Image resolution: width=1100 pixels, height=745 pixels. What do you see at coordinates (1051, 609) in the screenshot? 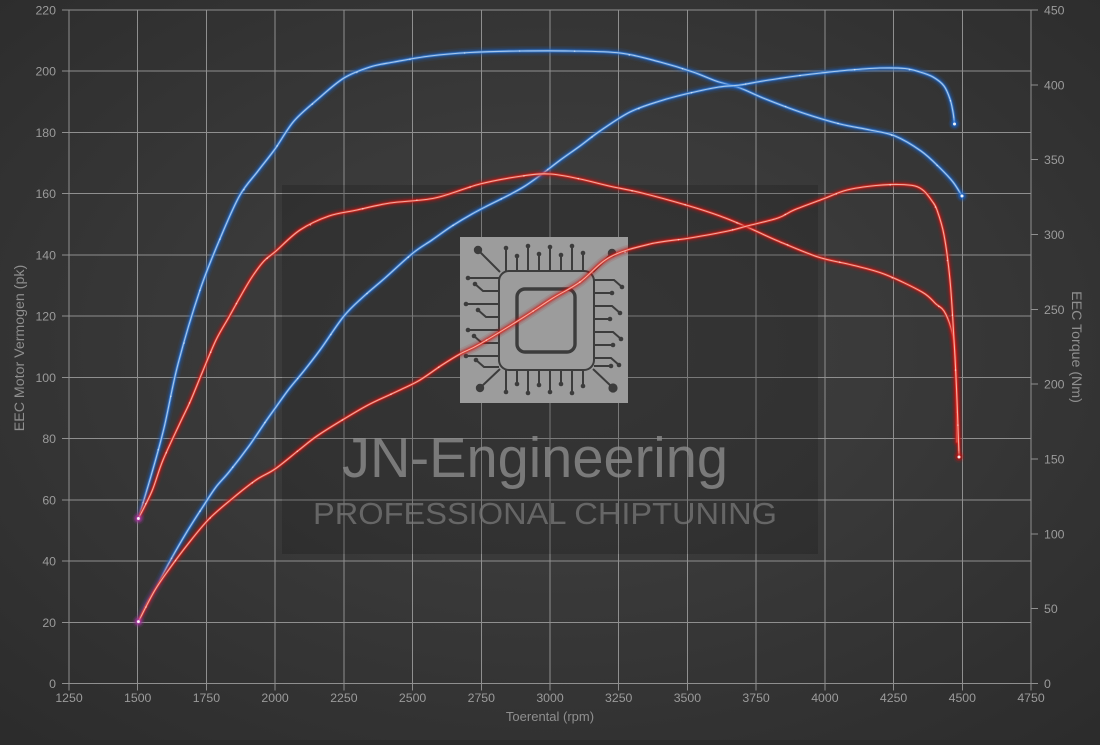
I see `svg-text: 50` at bounding box center [1051, 609].